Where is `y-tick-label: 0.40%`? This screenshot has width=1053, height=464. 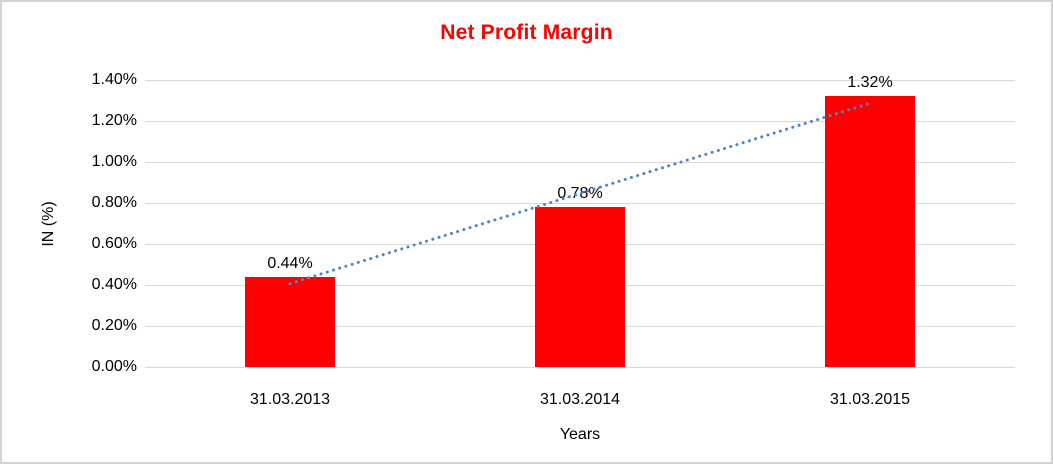 y-tick-label: 0.40% is located at coordinates (114, 284).